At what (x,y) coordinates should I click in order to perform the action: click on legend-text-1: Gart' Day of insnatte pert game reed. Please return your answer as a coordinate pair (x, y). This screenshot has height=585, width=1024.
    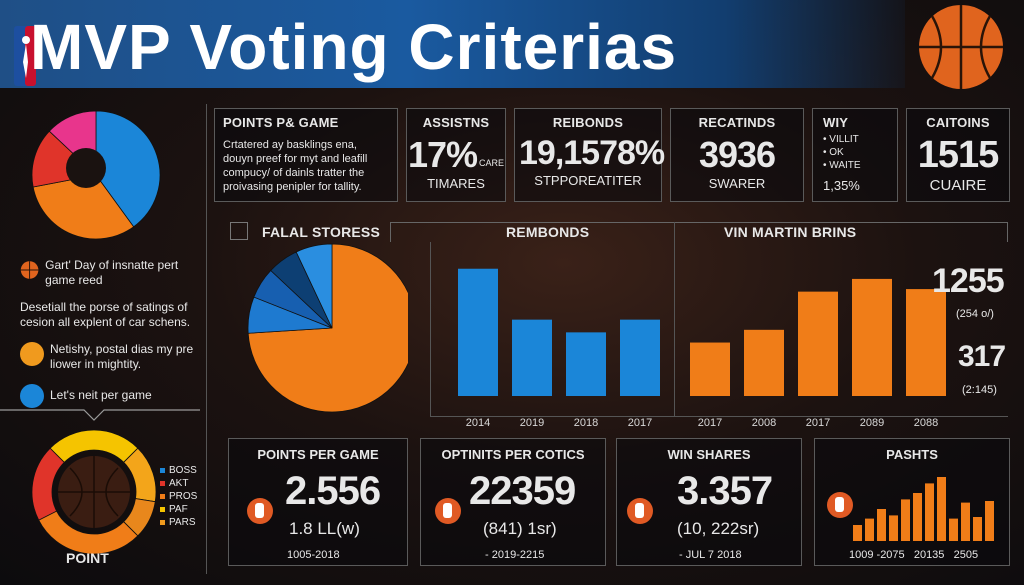
    Looking at the image, I should click on (112, 272).